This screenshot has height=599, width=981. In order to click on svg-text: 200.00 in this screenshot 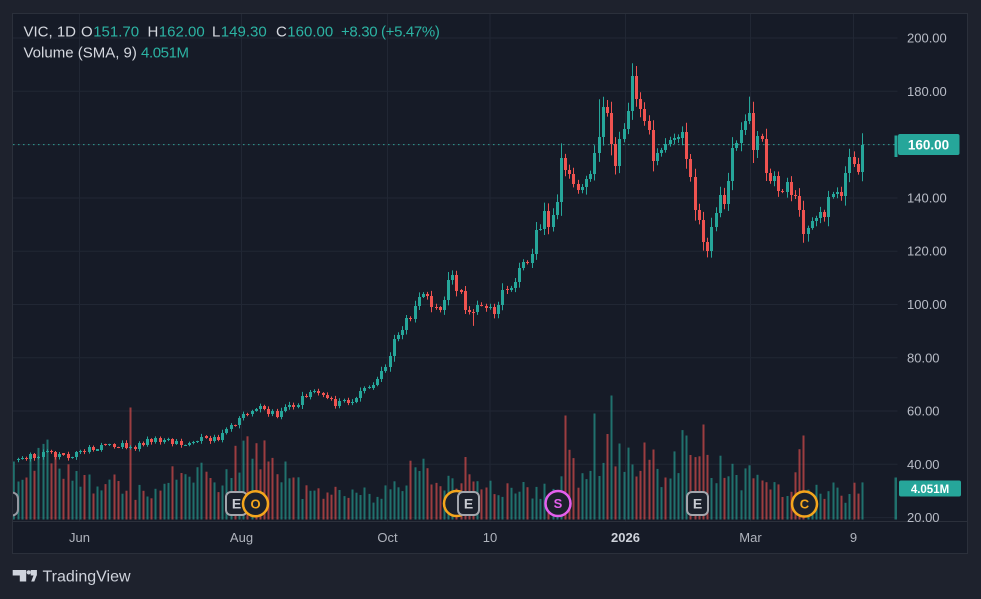, I will do `click(927, 38)`.